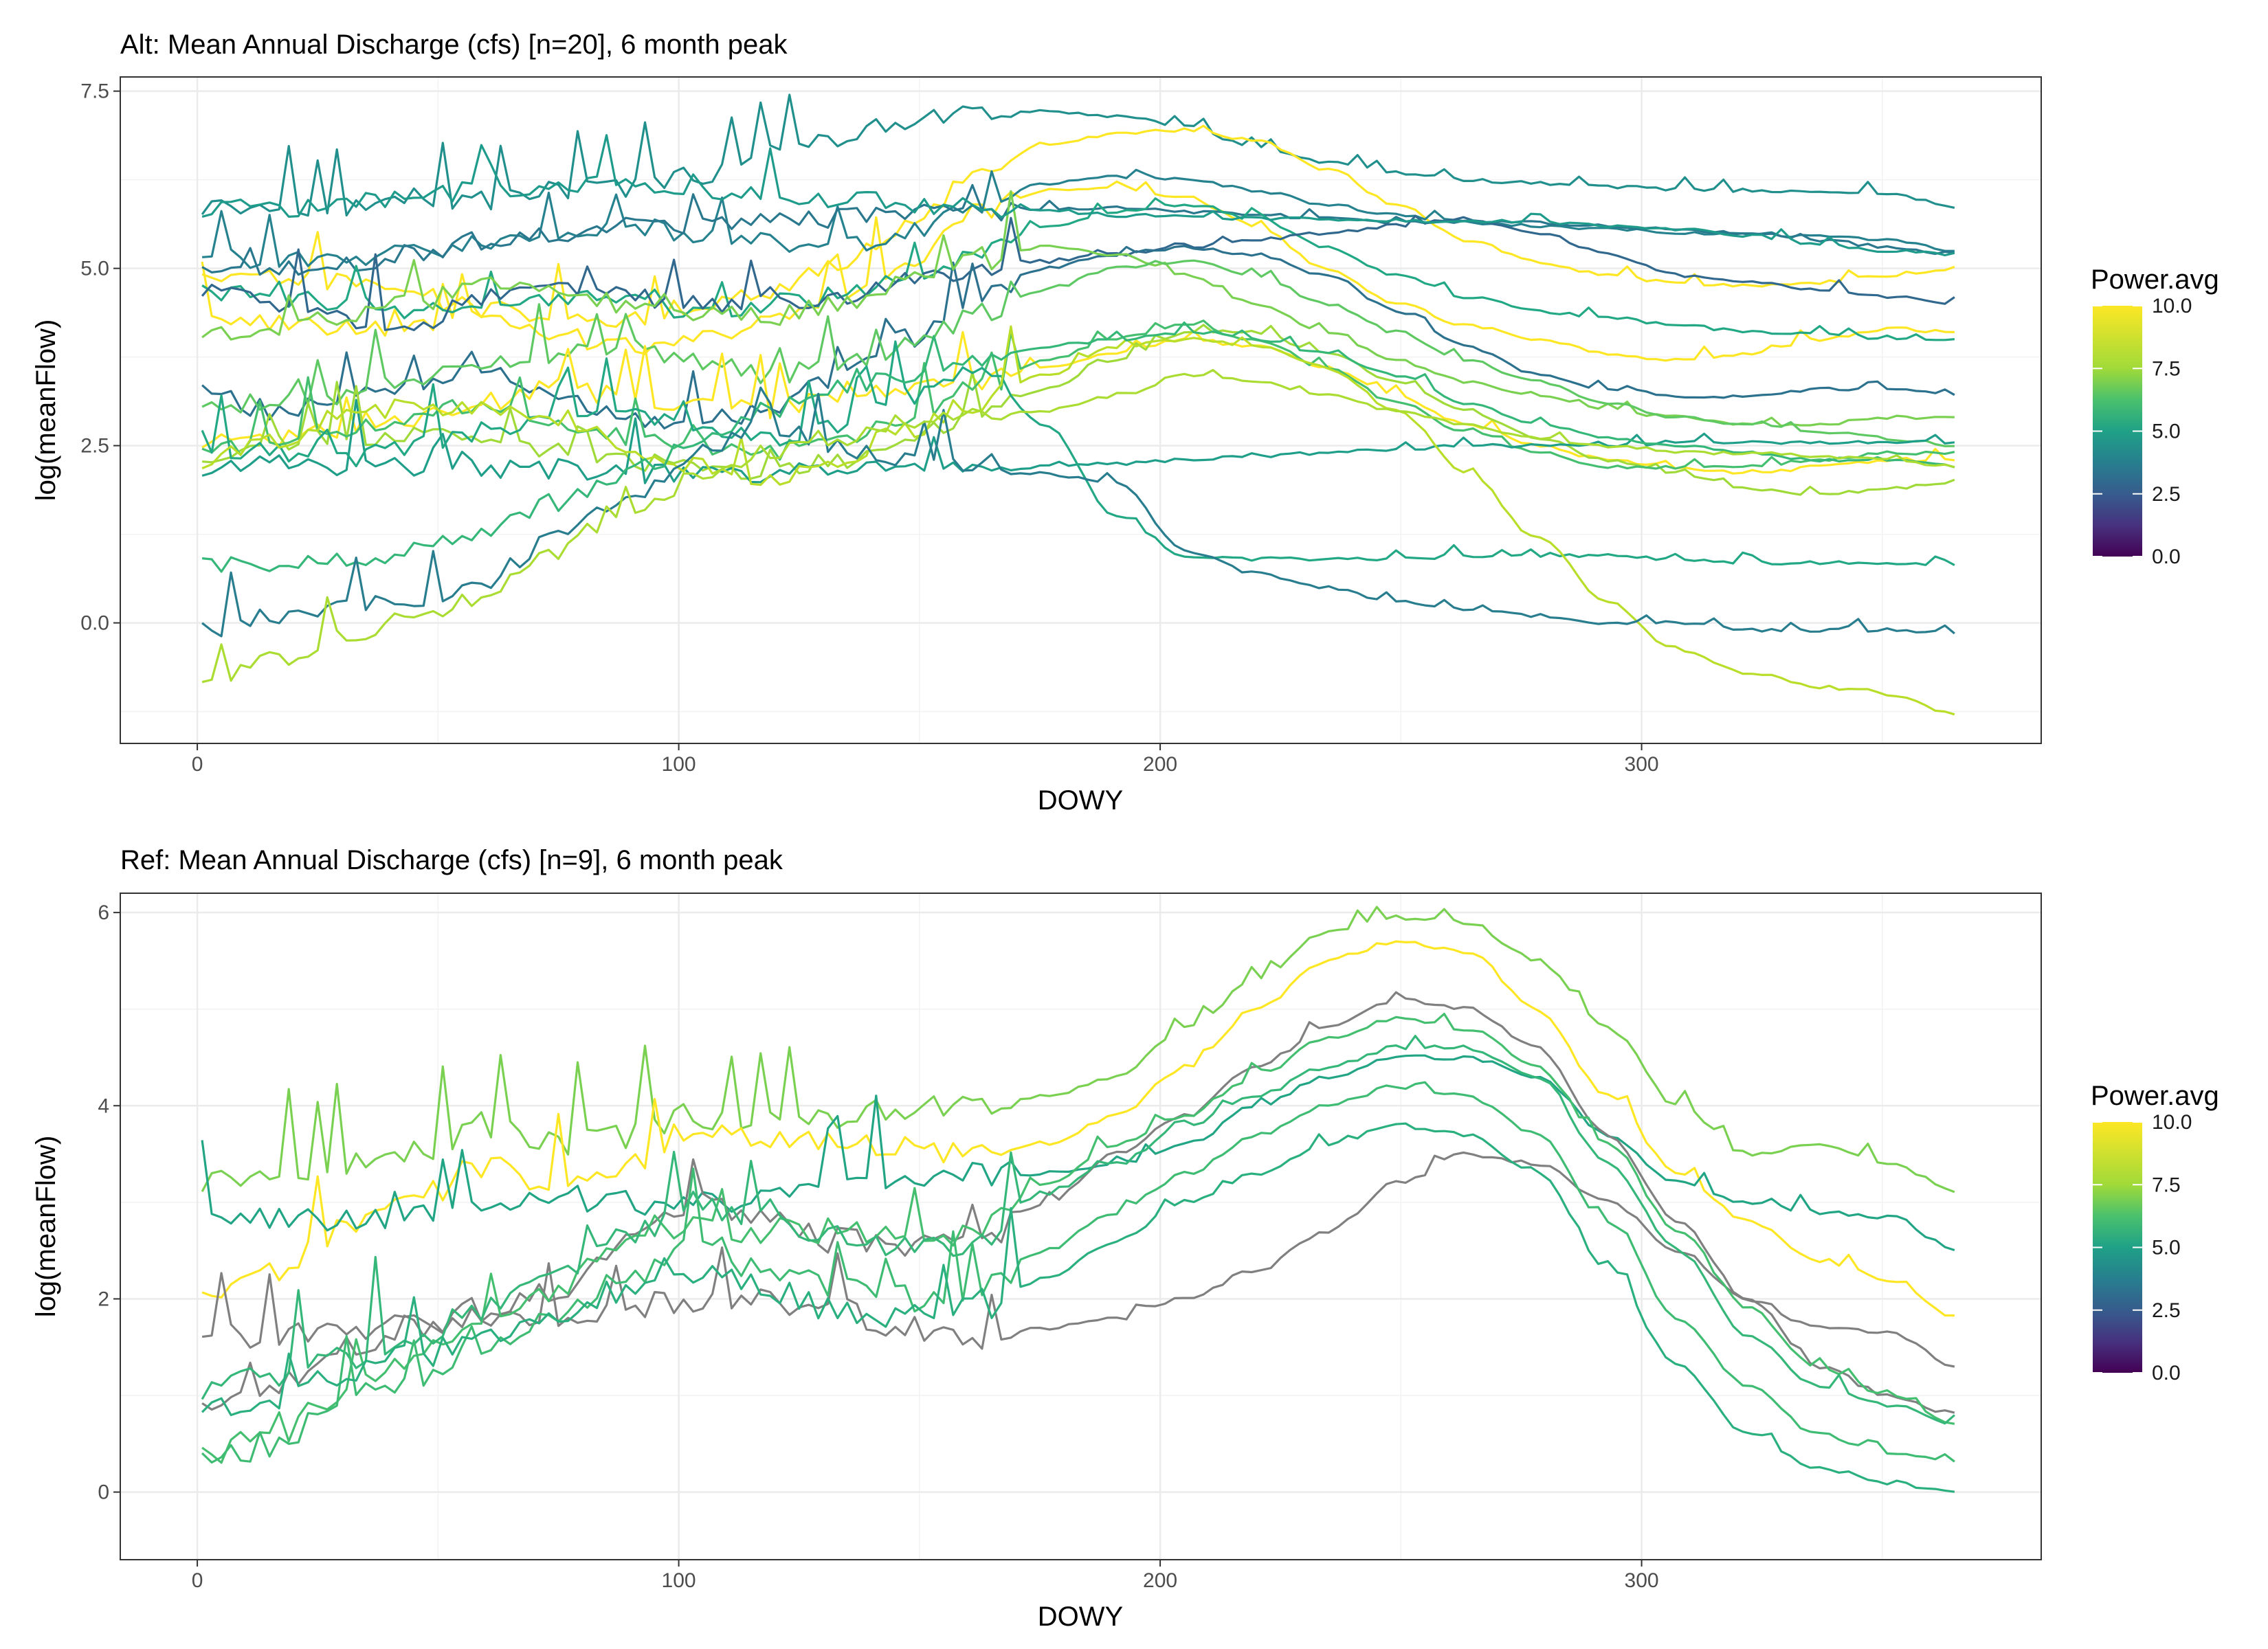 The image size is (2268, 1649). I want to click on y-tick-label: 0.0, so click(94, 623).